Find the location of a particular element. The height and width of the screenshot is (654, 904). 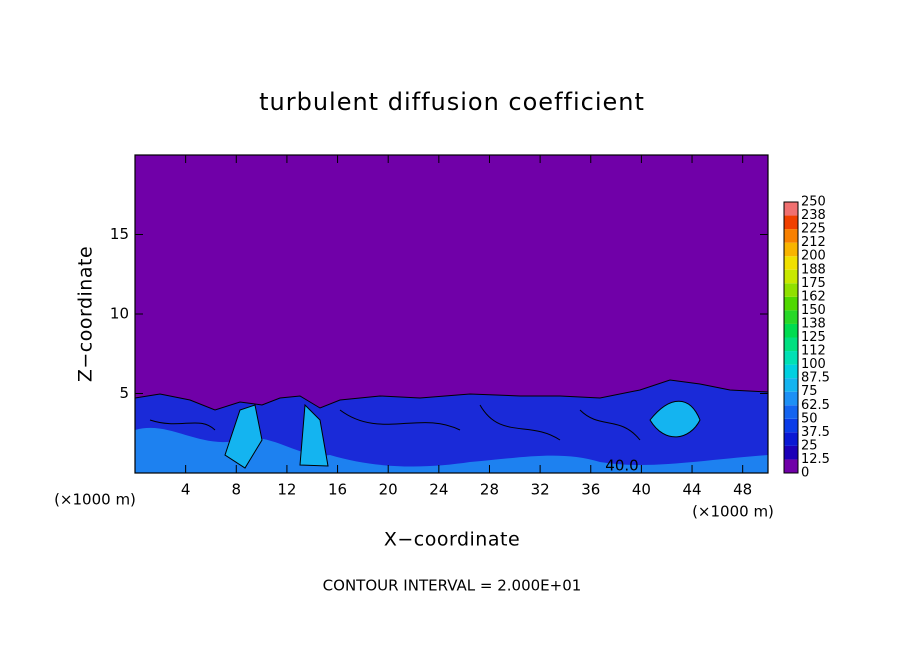

x-tick-label: 40 is located at coordinates (641, 490).